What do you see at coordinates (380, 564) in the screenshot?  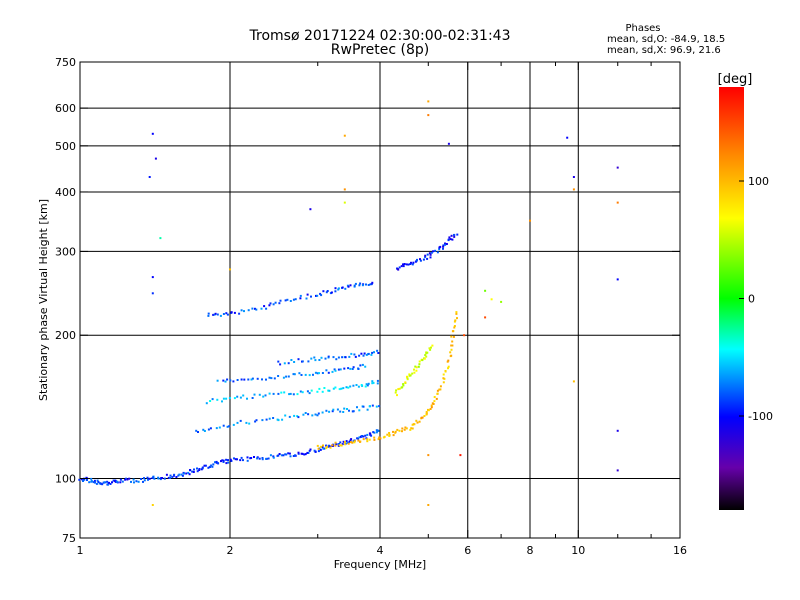 I see `x-axis-label: Frequency [MHz]` at bounding box center [380, 564].